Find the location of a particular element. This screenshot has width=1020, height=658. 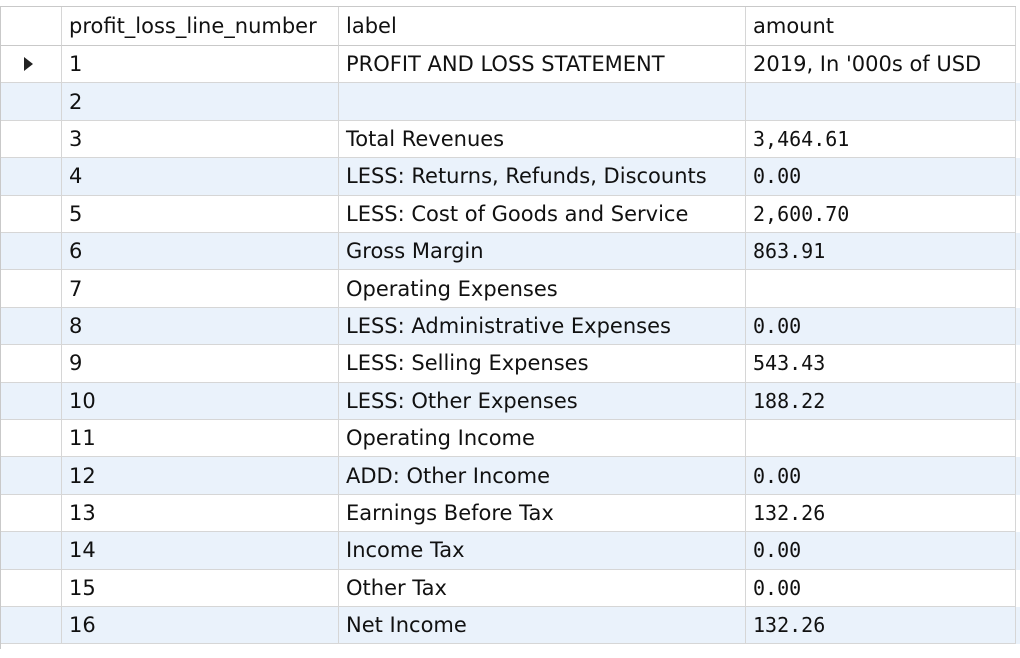

cell-amount: 188.22 is located at coordinates (881, 401).